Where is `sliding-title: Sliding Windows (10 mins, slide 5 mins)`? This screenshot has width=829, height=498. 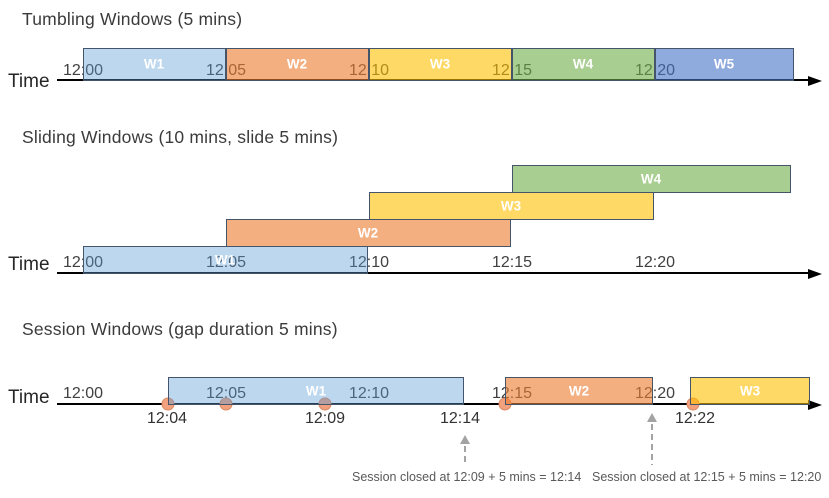
sliding-title: Sliding Windows (10 mins, slide 5 mins) is located at coordinates (180, 137).